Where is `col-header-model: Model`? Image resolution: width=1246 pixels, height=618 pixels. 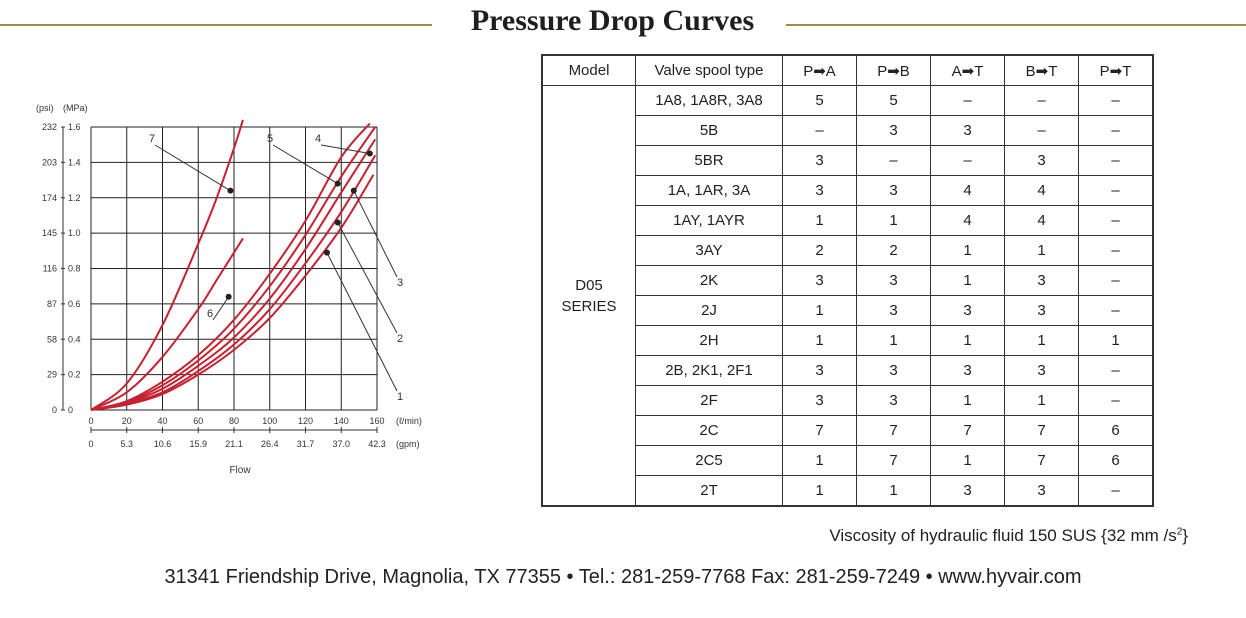 col-header-model: Model is located at coordinates (588, 70).